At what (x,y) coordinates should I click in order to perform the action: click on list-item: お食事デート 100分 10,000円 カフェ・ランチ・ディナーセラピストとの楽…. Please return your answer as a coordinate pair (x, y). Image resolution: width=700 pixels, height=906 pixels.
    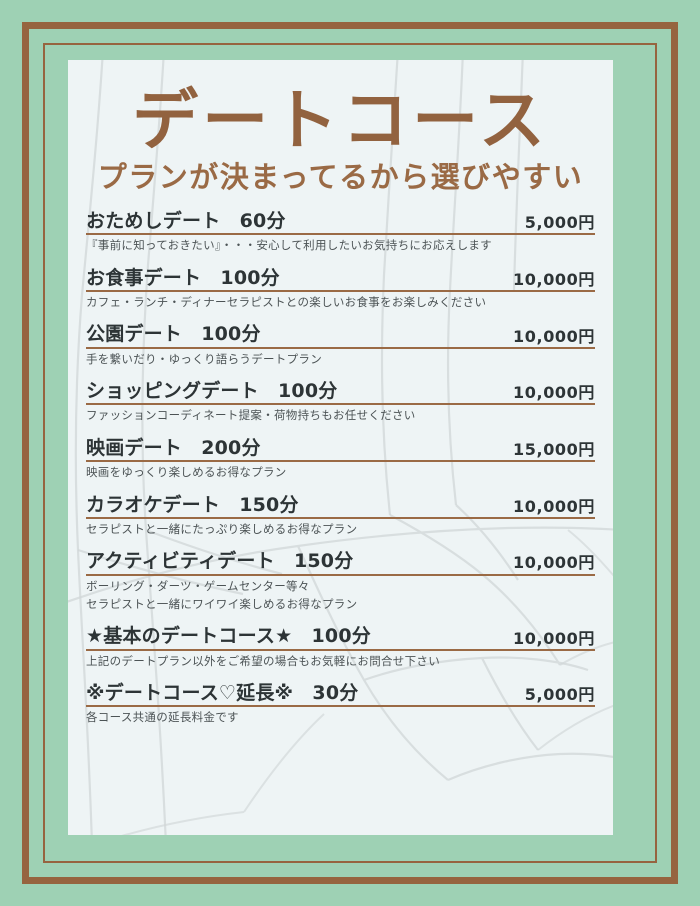
    Looking at the image, I should click on (340, 289).